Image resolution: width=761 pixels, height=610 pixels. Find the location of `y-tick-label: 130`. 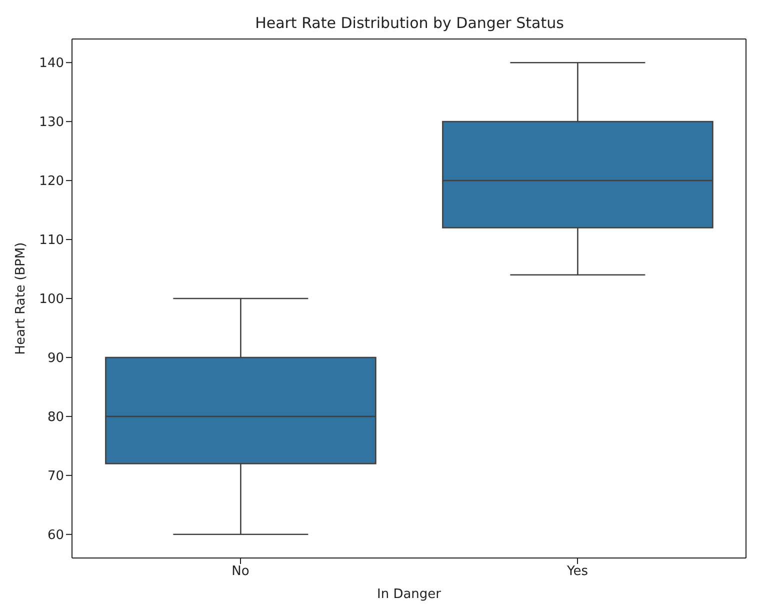

y-tick-label: 130 is located at coordinates (51, 122).